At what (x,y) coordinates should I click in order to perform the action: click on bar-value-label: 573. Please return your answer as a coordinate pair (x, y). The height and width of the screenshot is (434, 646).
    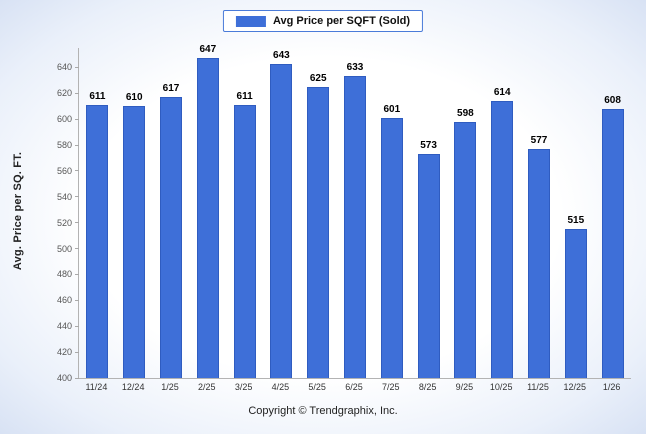
    Looking at the image, I should click on (428, 146).